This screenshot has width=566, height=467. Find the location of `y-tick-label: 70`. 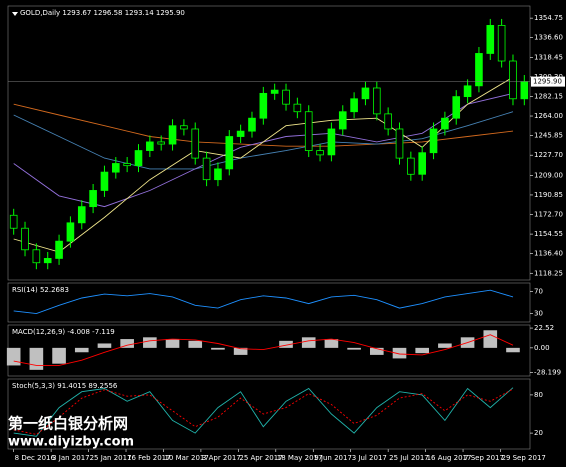

y-tick-label: 70 is located at coordinates (538, 291).